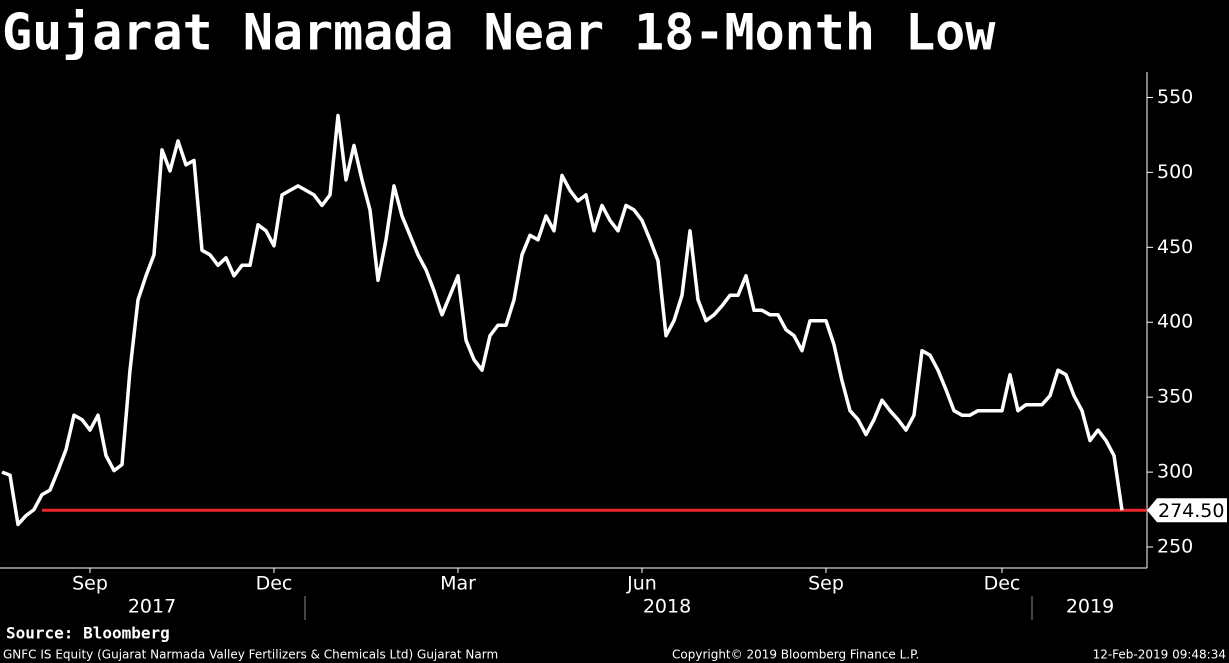 This screenshot has width=1229, height=663. I want to click on last-value-label: 274.50, so click(1191, 511).